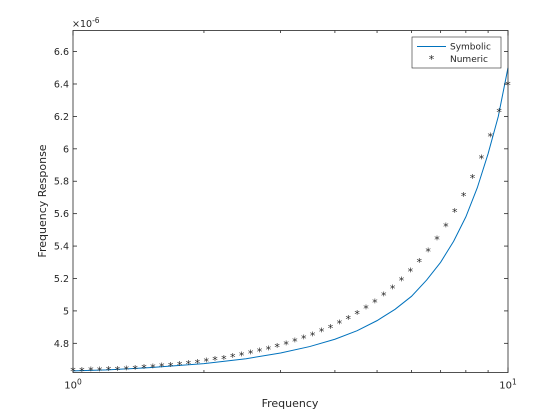 This screenshot has height=420, width=560. I want to click on y-axis-exponent: ×10⁻⁶, so click(86, 23).